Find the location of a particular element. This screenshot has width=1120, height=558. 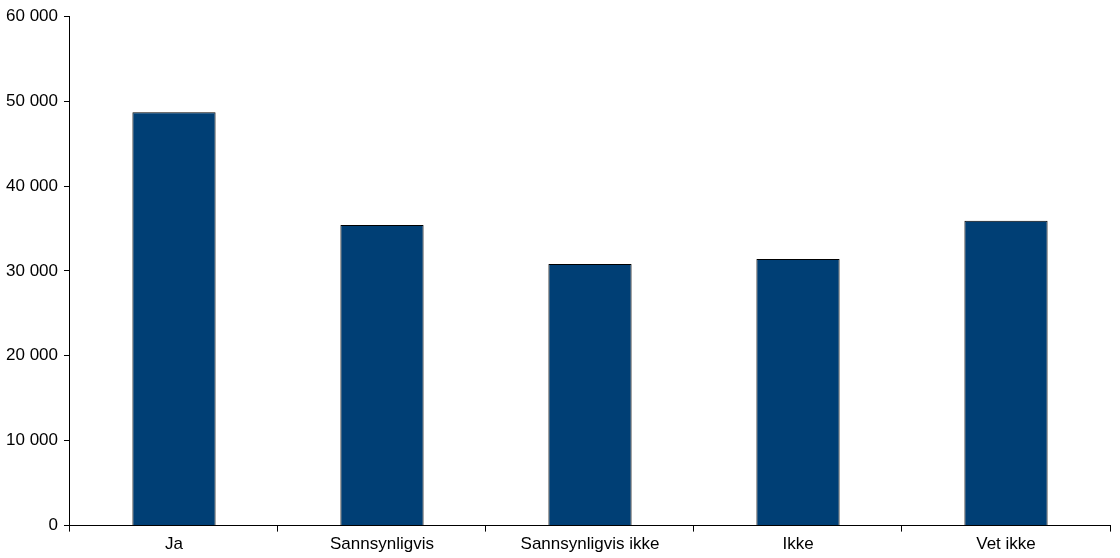

y-tick-label: 0 is located at coordinates (53, 525).